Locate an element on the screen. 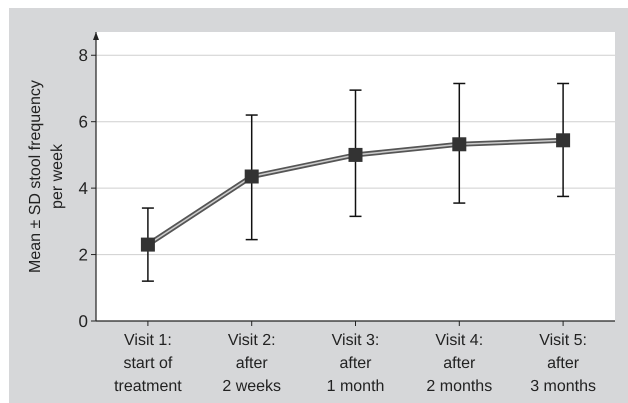 This screenshot has width=628, height=403. y-axis-title: Mean ± SD stool frequency per week is located at coordinates (46, 176).